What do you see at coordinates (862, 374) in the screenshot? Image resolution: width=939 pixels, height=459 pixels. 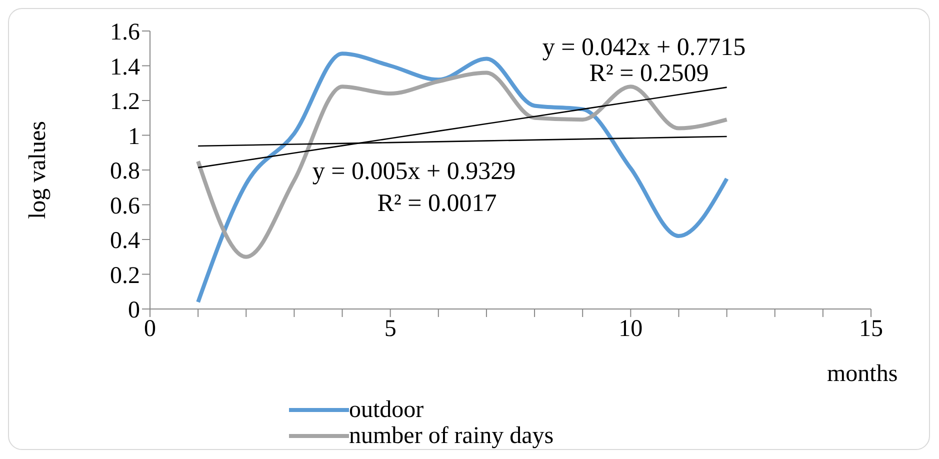 I see `x-axis-title: months` at bounding box center [862, 374].